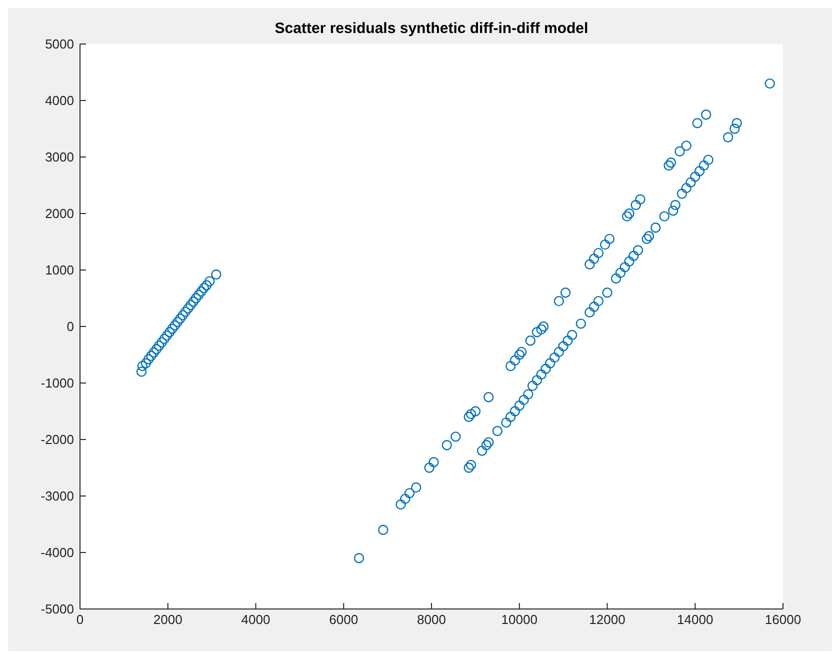  What do you see at coordinates (57, 383) in the screenshot?
I see `y-tick-label: -1000` at bounding box center [57, 383].